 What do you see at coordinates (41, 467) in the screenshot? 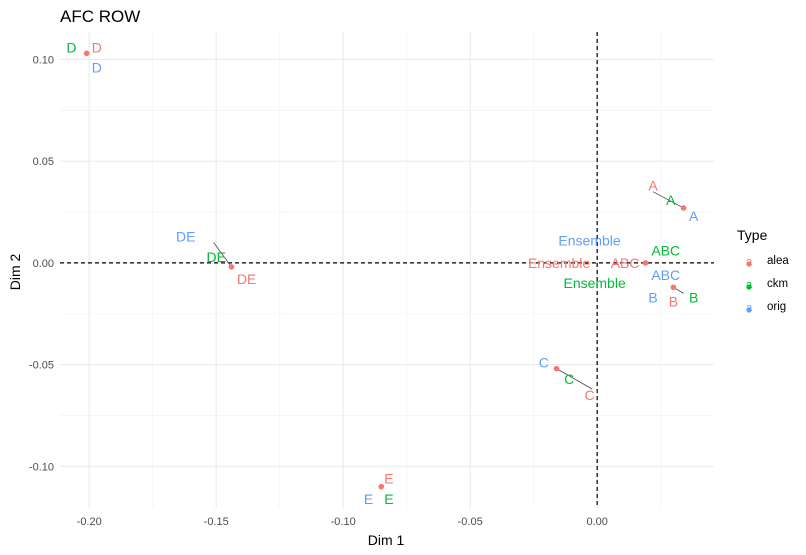
I see `y-tick-label: -0.10` at bounding box center [41, 467].